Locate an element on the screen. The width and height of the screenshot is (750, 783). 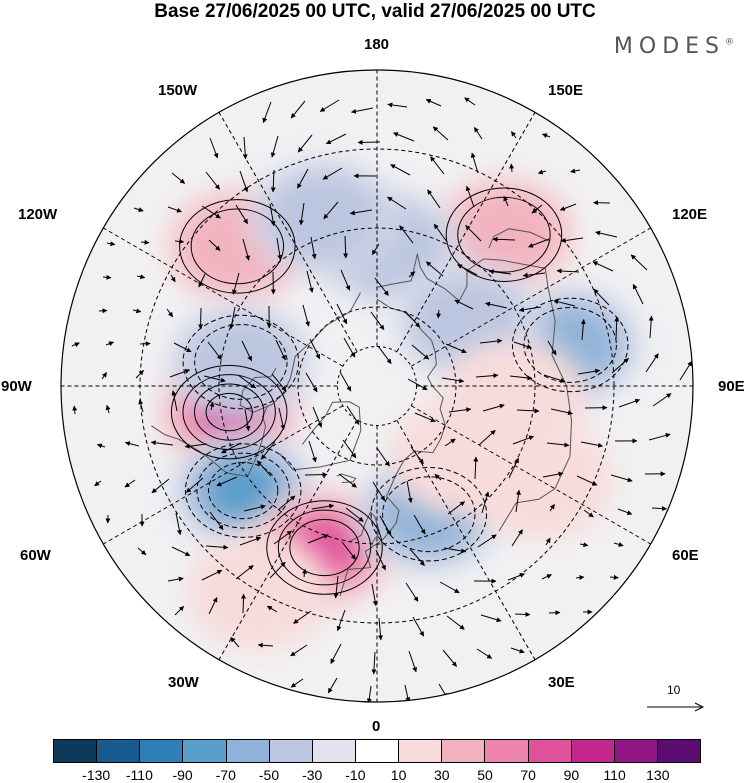
colorbar-tick-label: -110 is located at coordinates (139, 775).